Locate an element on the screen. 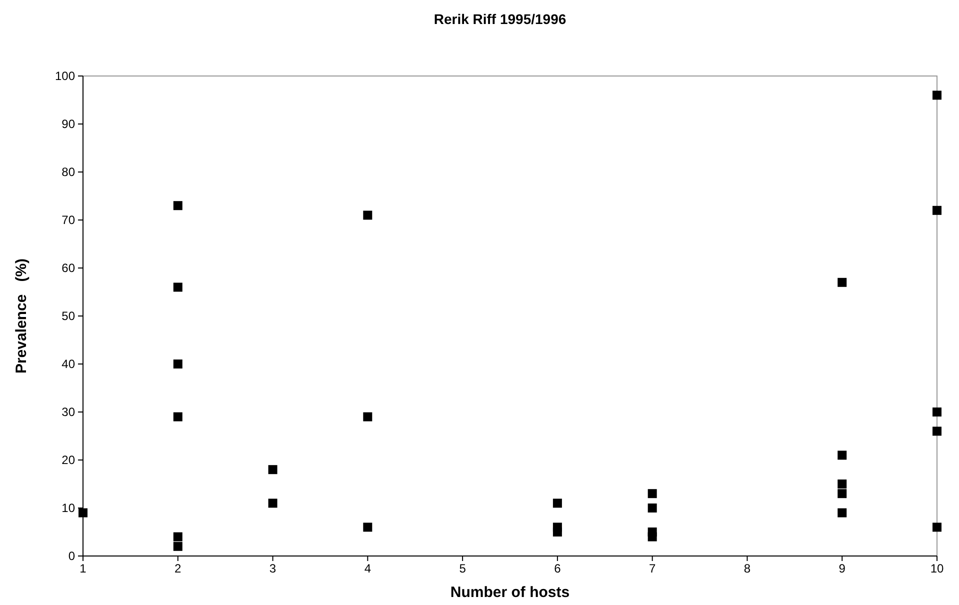 The image size is (959, 605). y-tick-label: 70 is located at coordinates (69, 219).